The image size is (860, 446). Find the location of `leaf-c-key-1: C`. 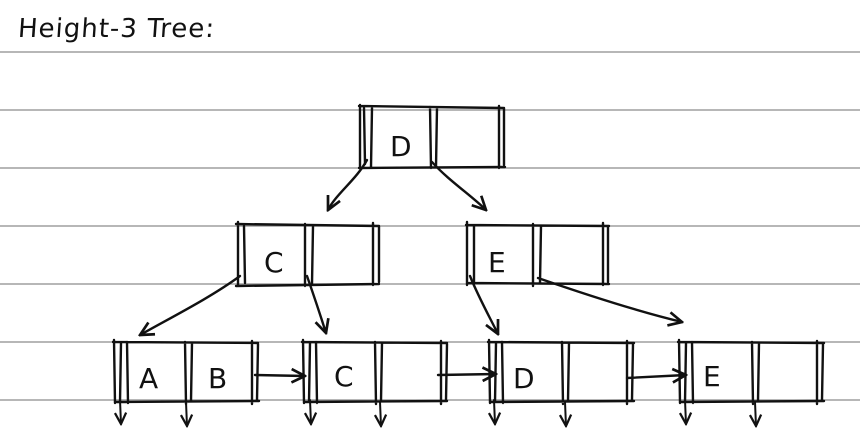

leaf-c-key-1: C is located at coordinates (344, 376).